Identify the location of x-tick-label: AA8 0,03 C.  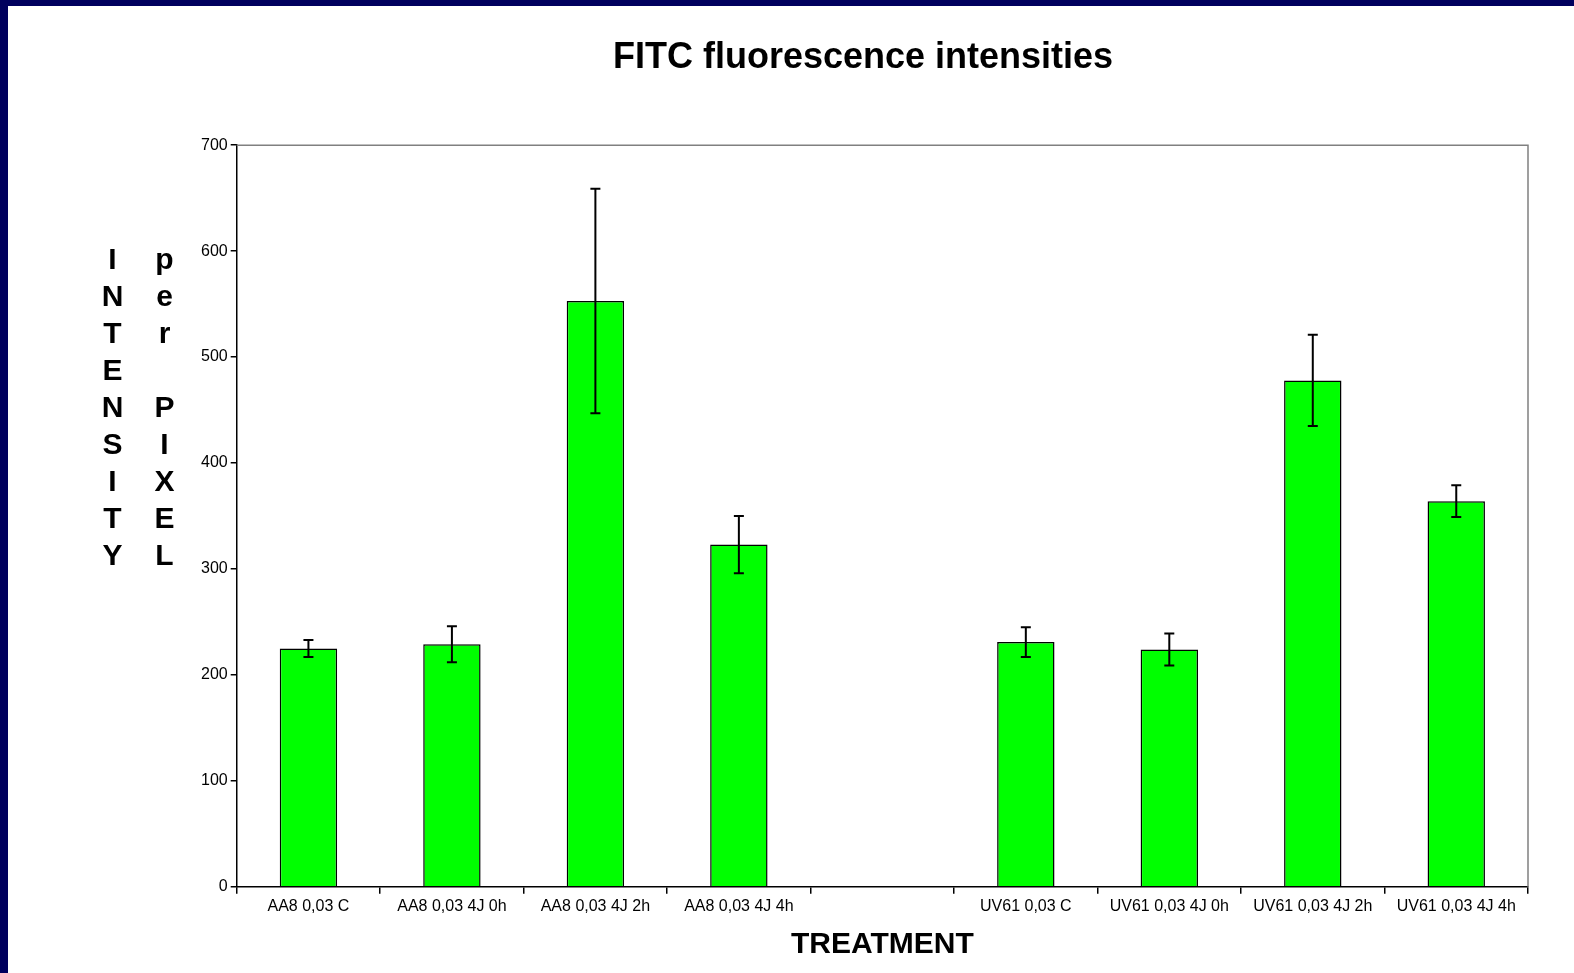
(308, 905).